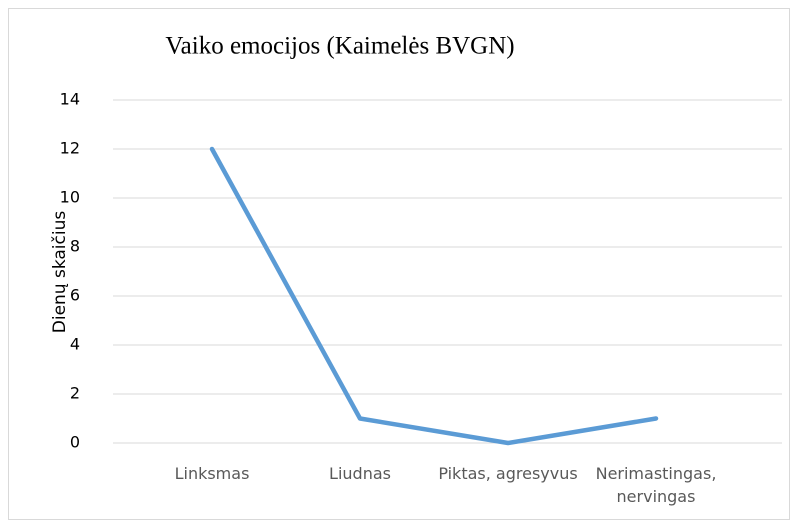  What do you see at coordinates (75, 344) in the screenshot?
I see `y-tick-label: 4` at bounding box center [75, 344].